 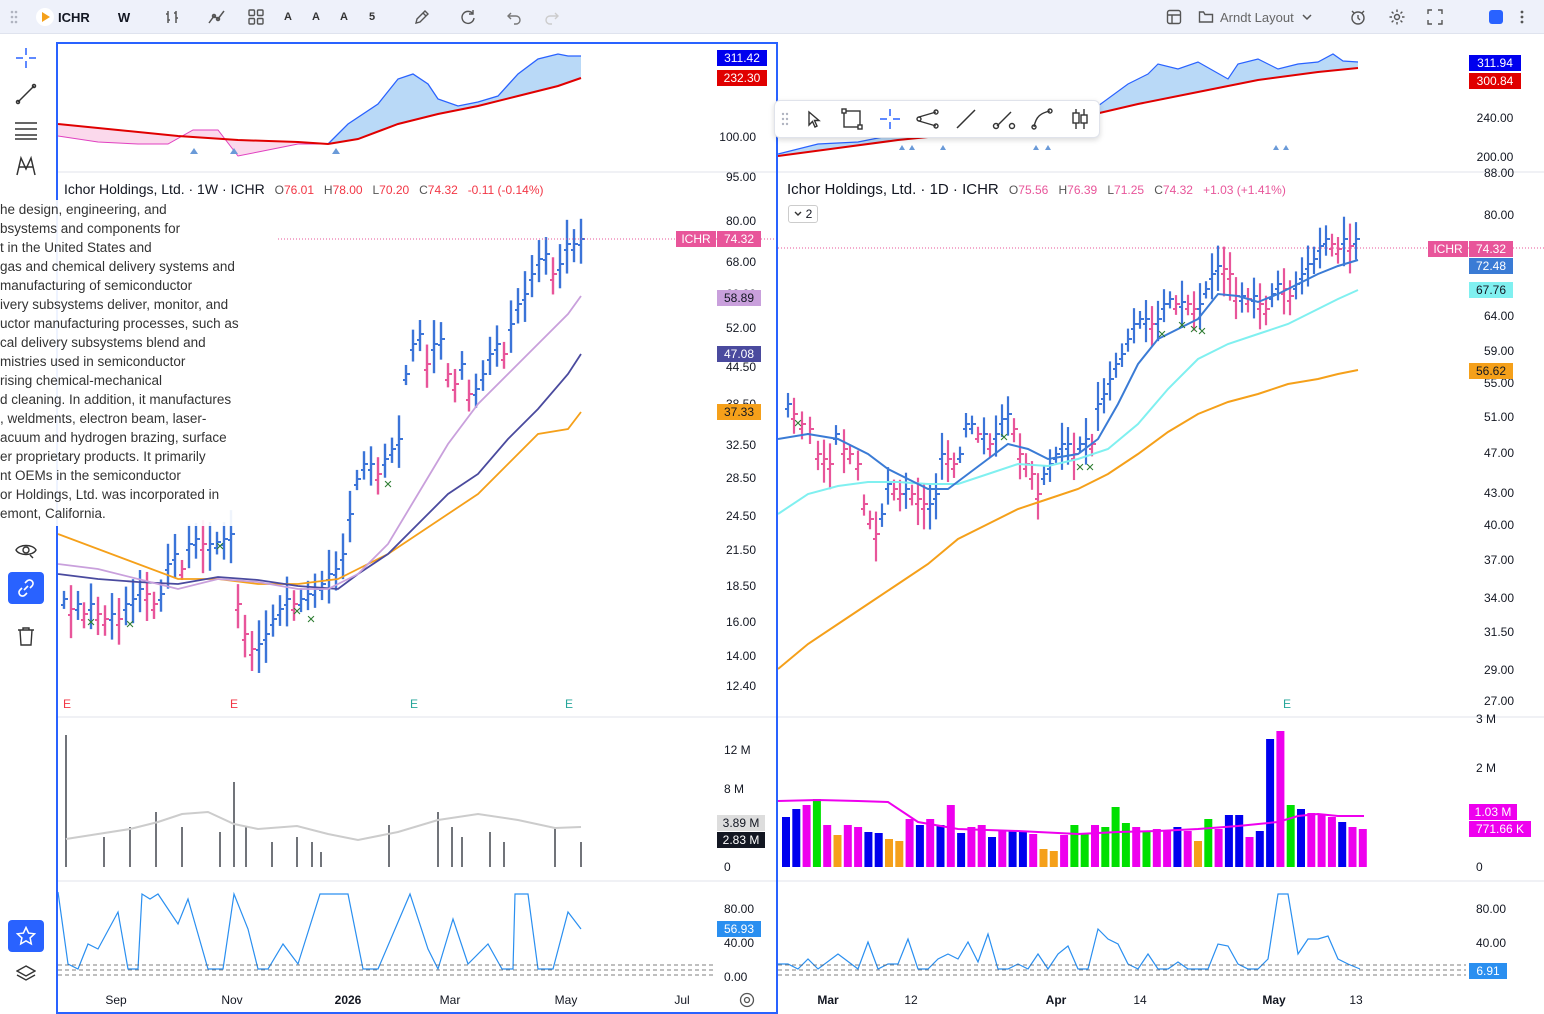 What do you see at coordinates (26, 936) in the screenshot?
I see `star-icon` at bounding box center [26, 936].